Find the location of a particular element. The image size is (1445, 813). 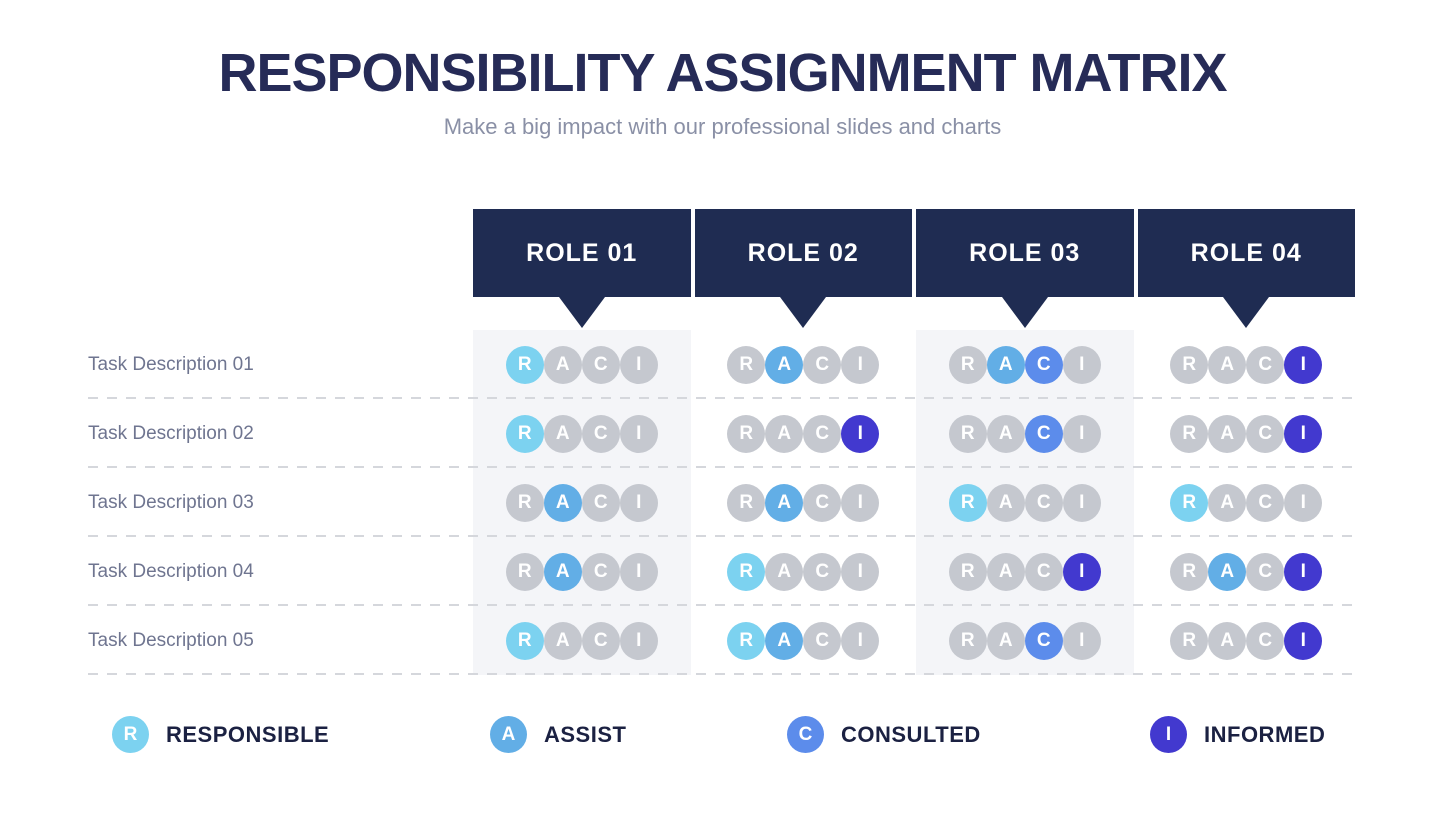

task-row: Task Description 04 R A C I R A C I R A C I R A C I is located at coordinates (721, 571).